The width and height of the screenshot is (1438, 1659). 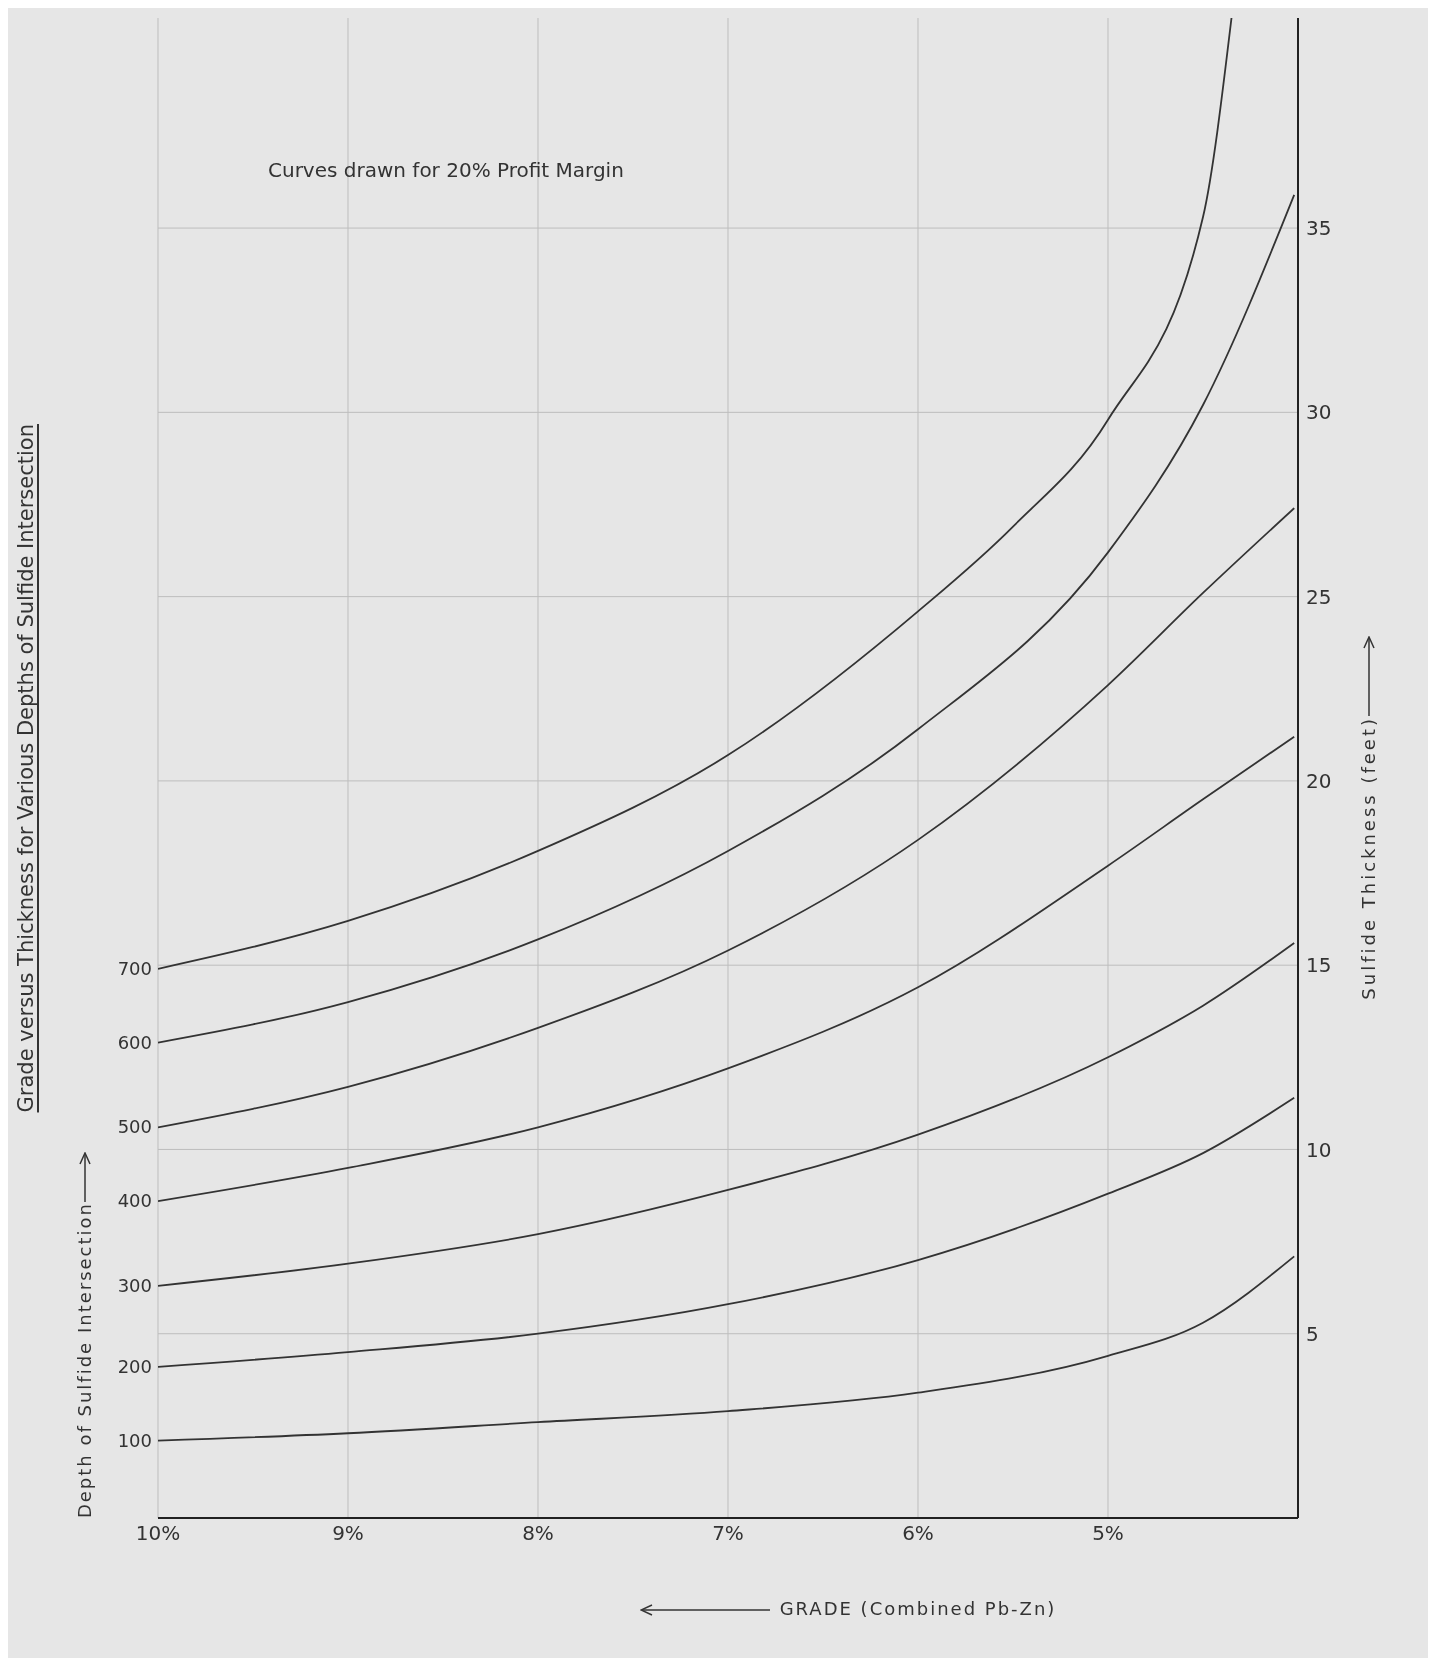 I want to click on series-label: 500, so click(x=134, y=1127).